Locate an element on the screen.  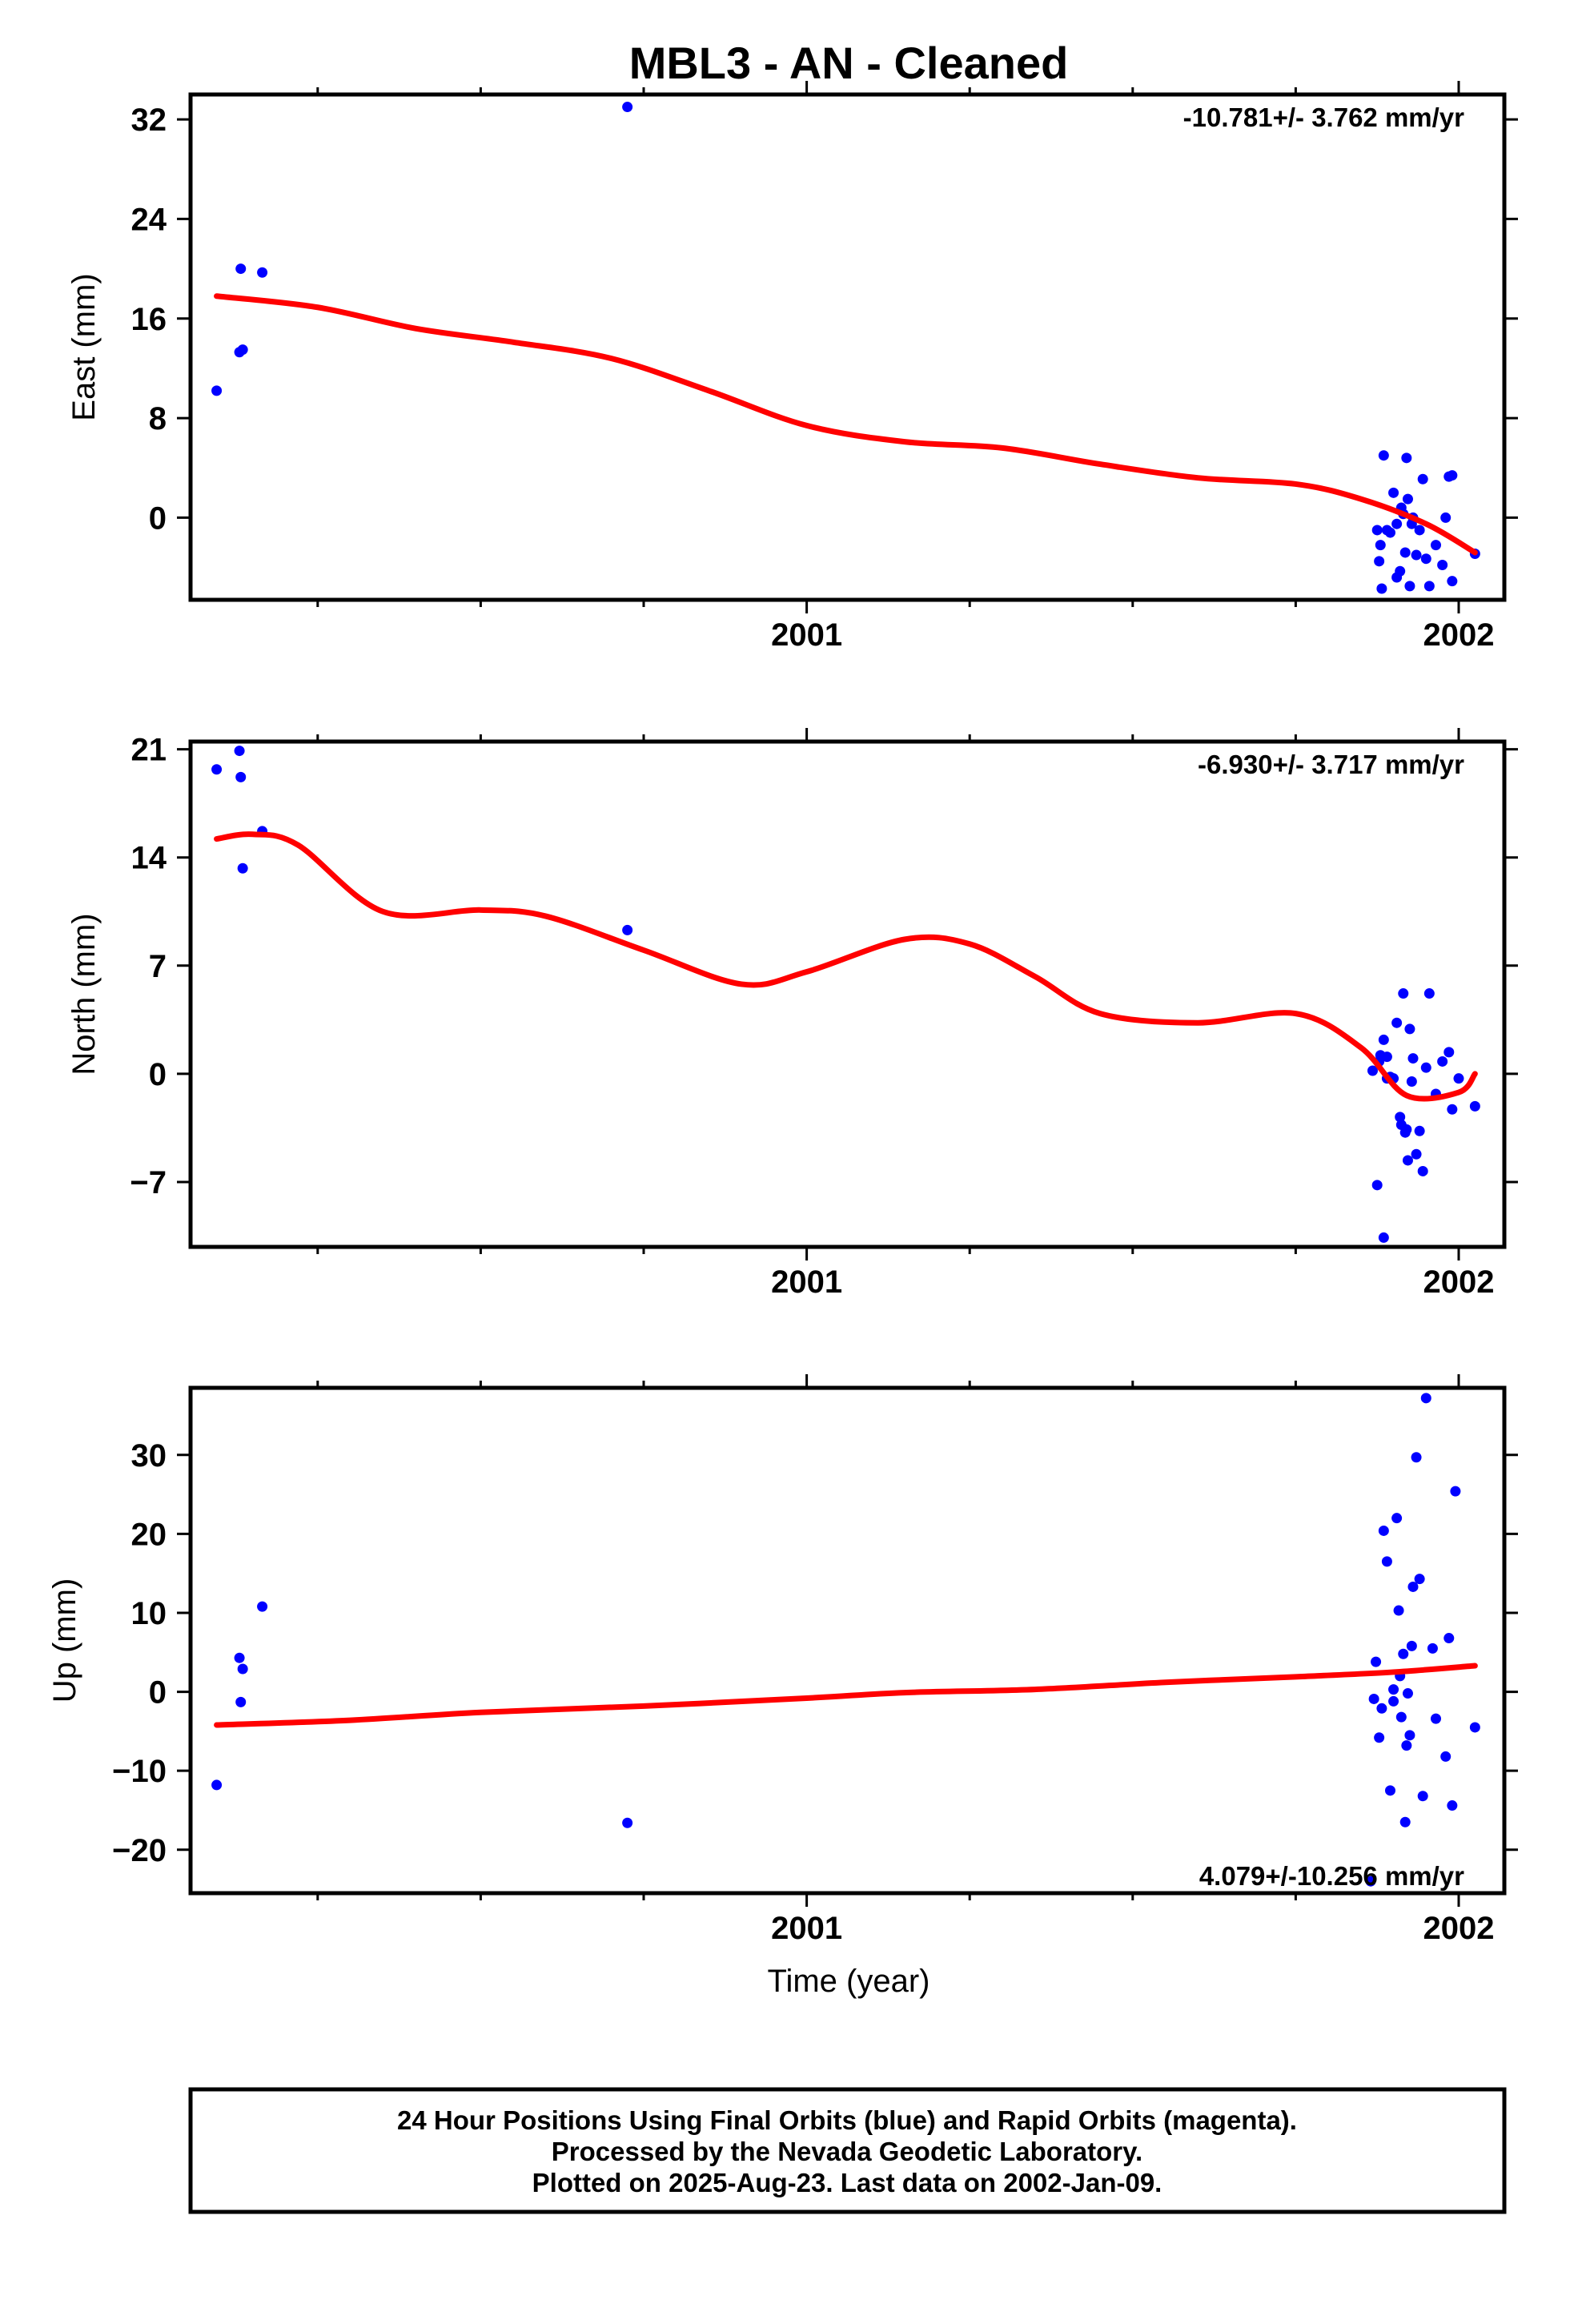
up-ytick-label: −20 is located at coordinates (139, 1850).